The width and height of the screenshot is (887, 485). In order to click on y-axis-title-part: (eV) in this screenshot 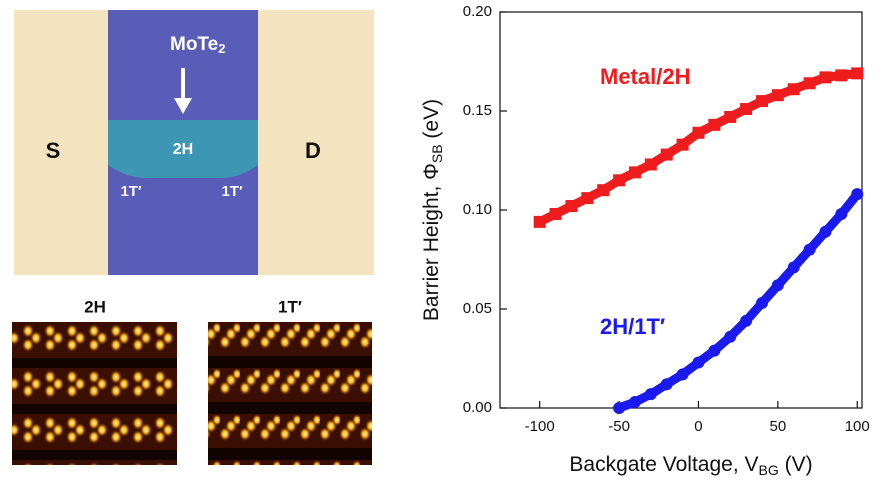, I will do `click(431, 122)`.